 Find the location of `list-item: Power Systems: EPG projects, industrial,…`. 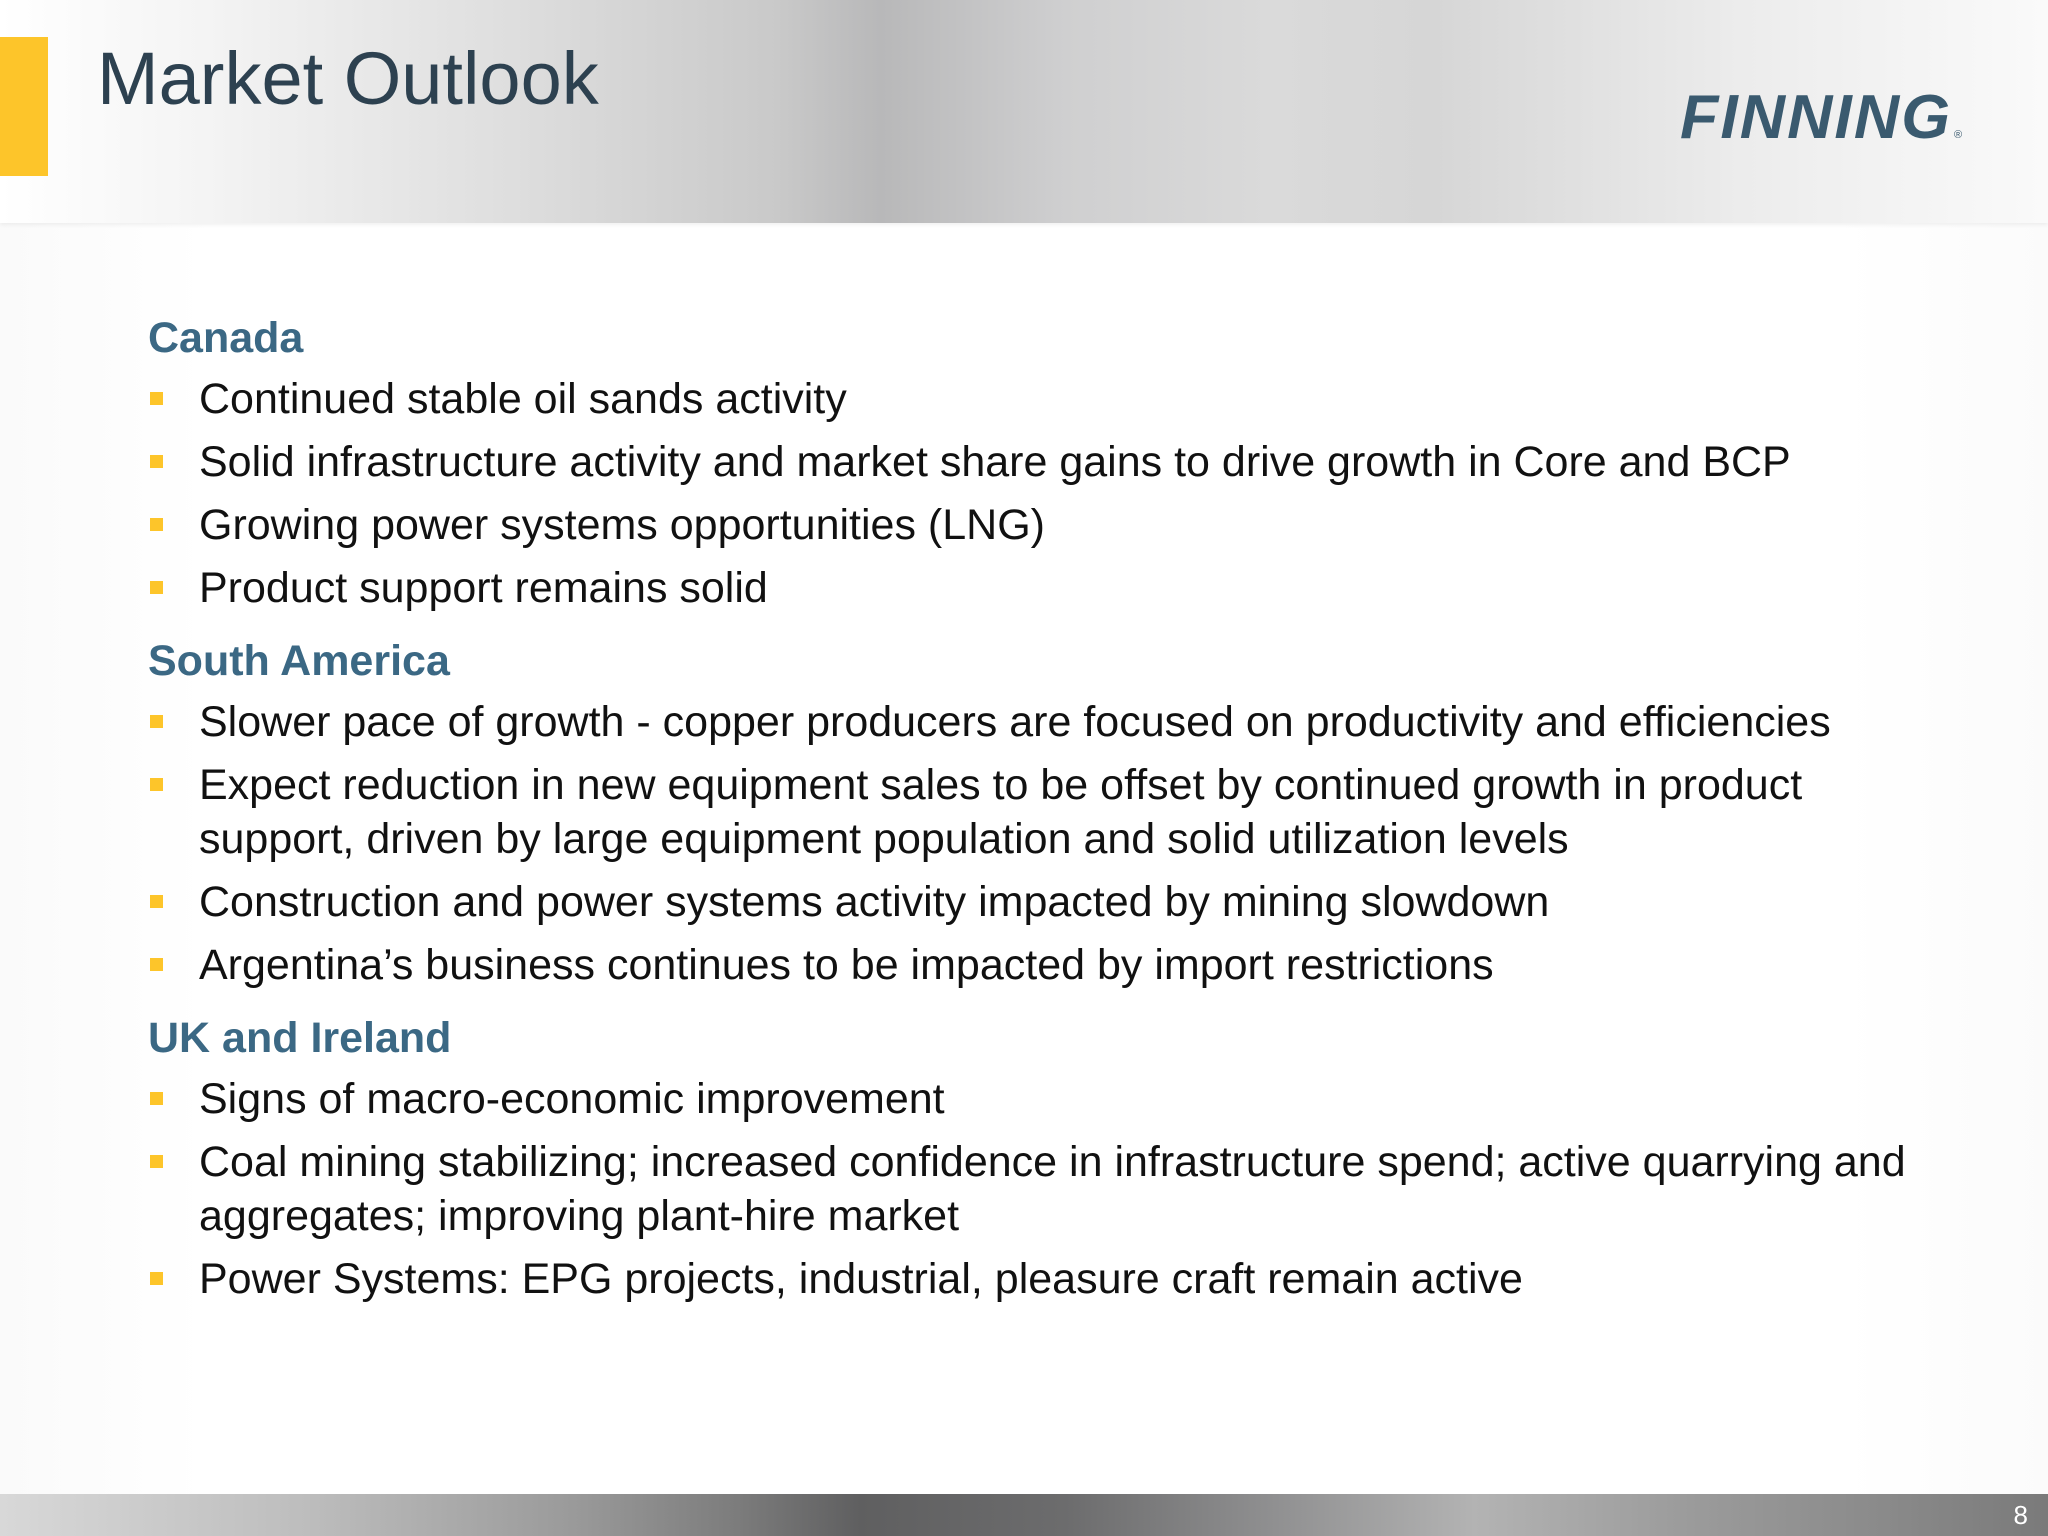

list-item: Power Systems: EPG projects, industrial,… is located at coordinates (1048, 1279).